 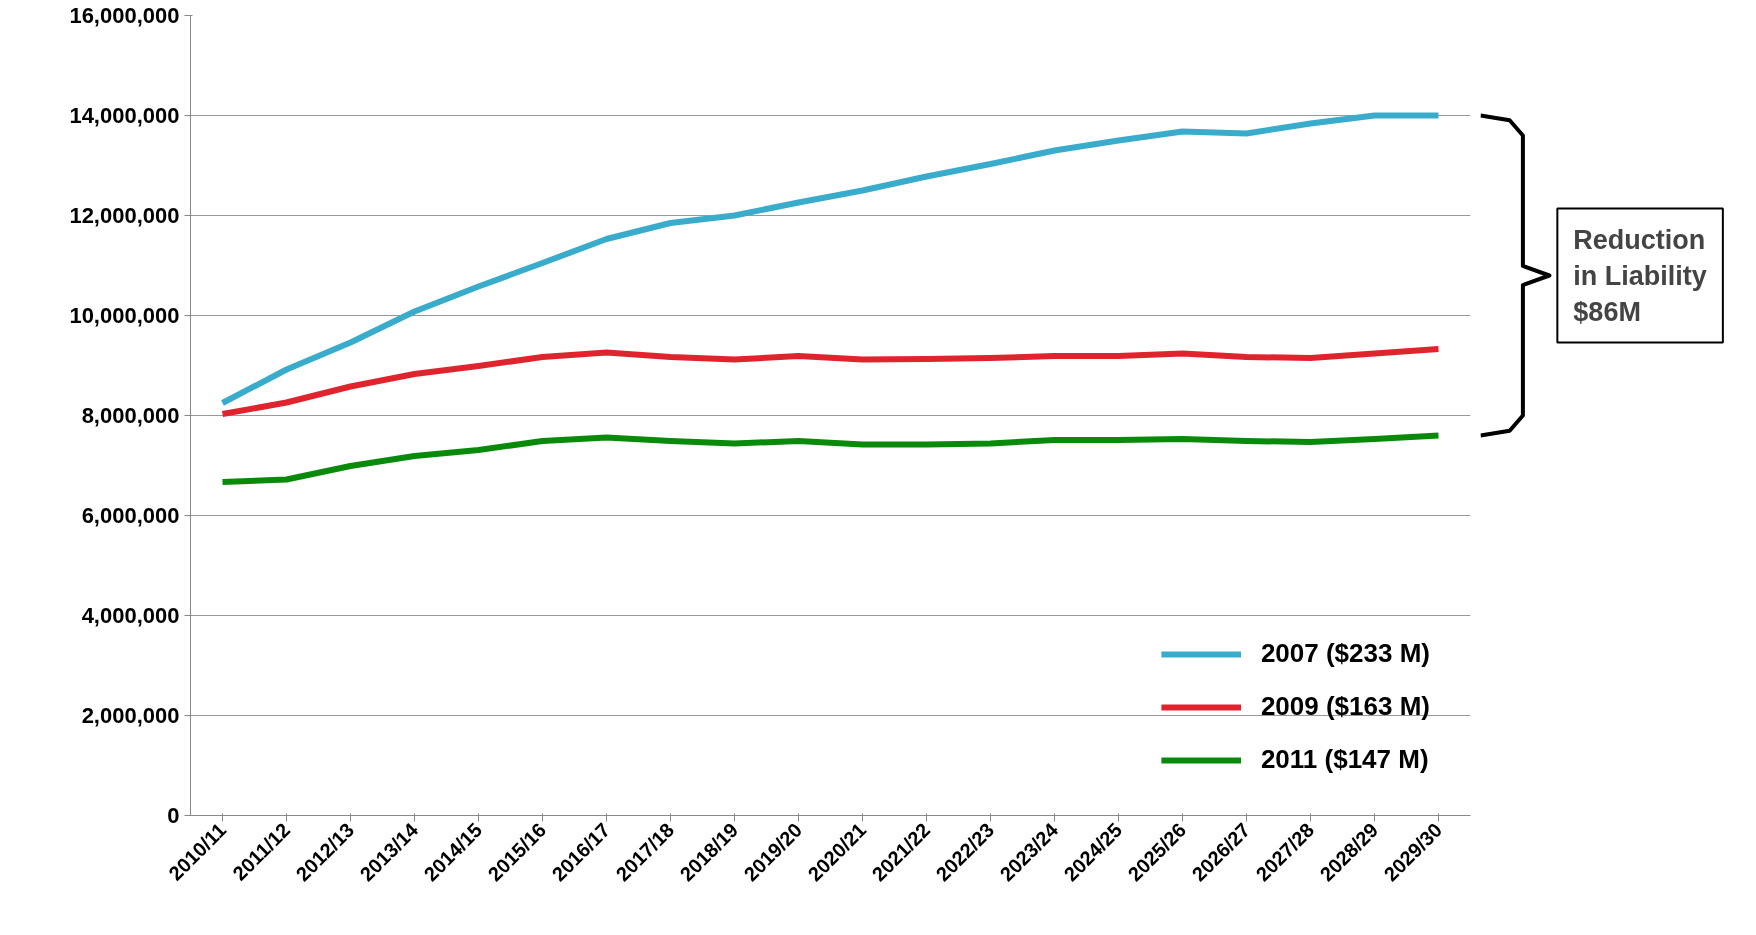 What do you see at coordinates (1345, 653) in the screenshot?
I see `legend-label: 2007 ($233 M)` at bounding box center [1345, 653].